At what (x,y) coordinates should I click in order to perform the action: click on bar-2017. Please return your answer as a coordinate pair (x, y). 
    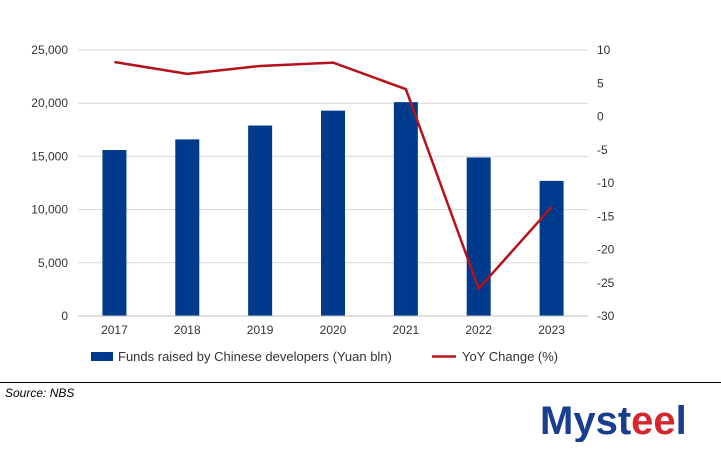
    Looking at the image, I should click on (114, 233).